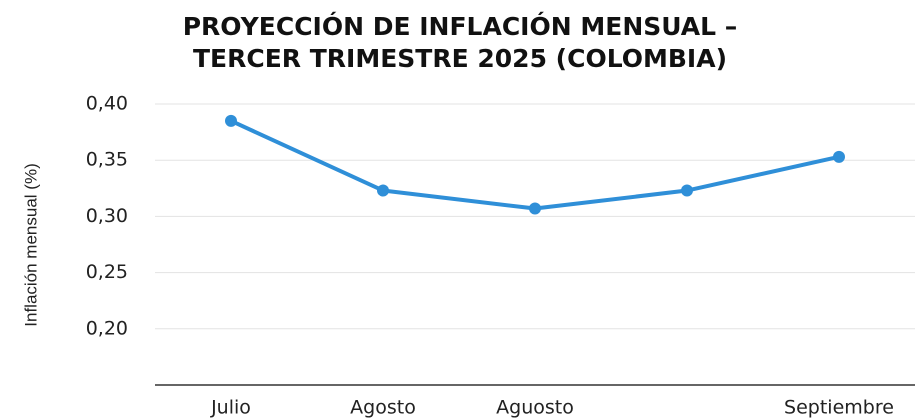  I want to click on x-tick-label: Julio, so click(230, 408).